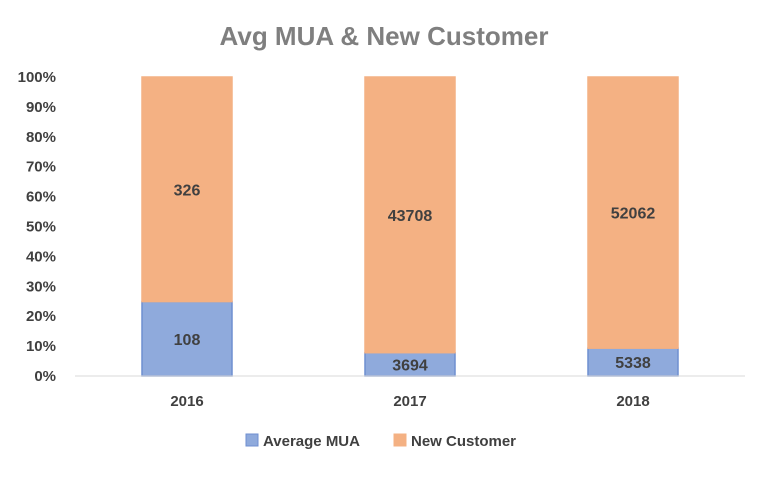 The height and width of the screenshot is (477, 768). I want to click on y-tick-label: 90%, so click(41, 107).